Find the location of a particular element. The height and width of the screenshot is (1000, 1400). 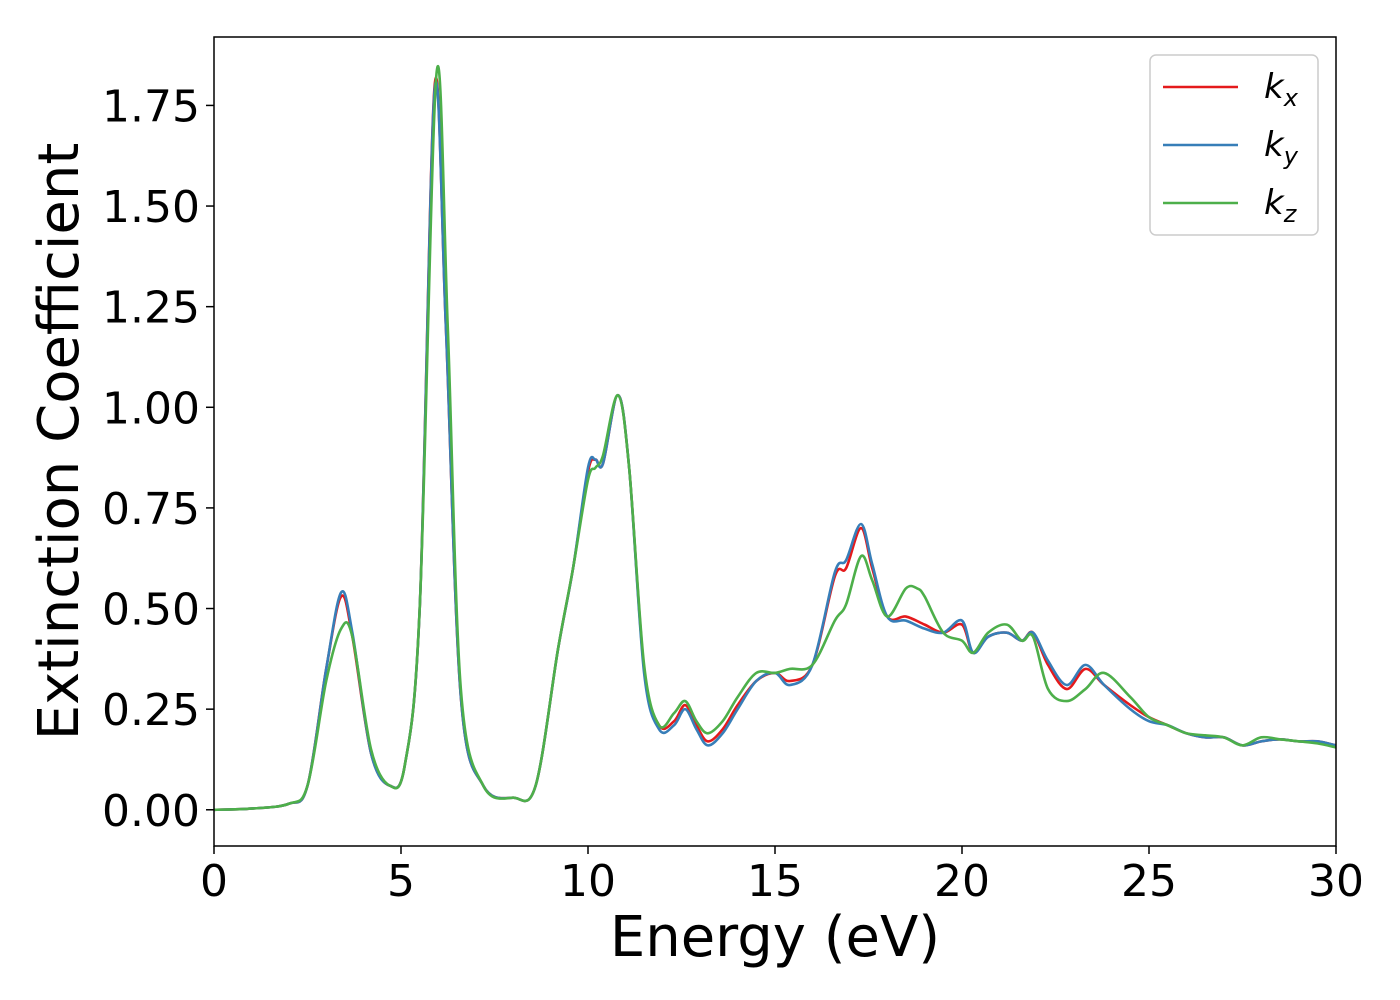

y-axis-label: Extinction Coefficient is located at coordinates (59, 442).